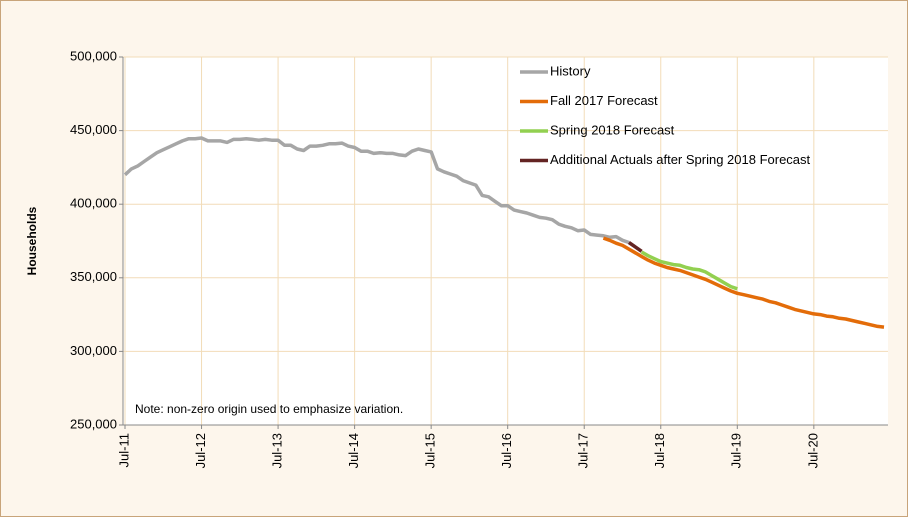 This screenshot has width=908, height=517. I want to click on x-tick-label: Jul-12, so click(200, 450).